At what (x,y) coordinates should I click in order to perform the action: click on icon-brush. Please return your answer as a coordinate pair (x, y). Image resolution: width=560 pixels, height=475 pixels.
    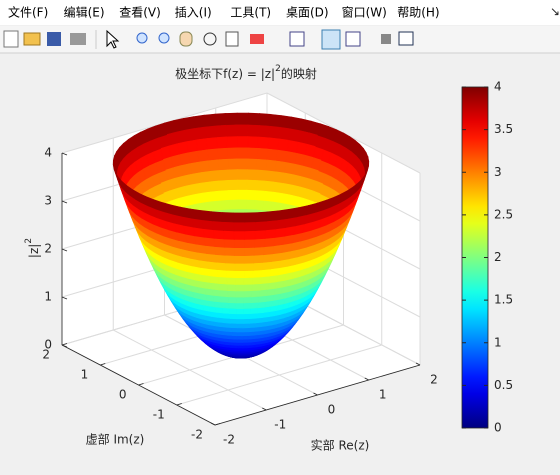
    Looking at the image, I should click on (257, 39).